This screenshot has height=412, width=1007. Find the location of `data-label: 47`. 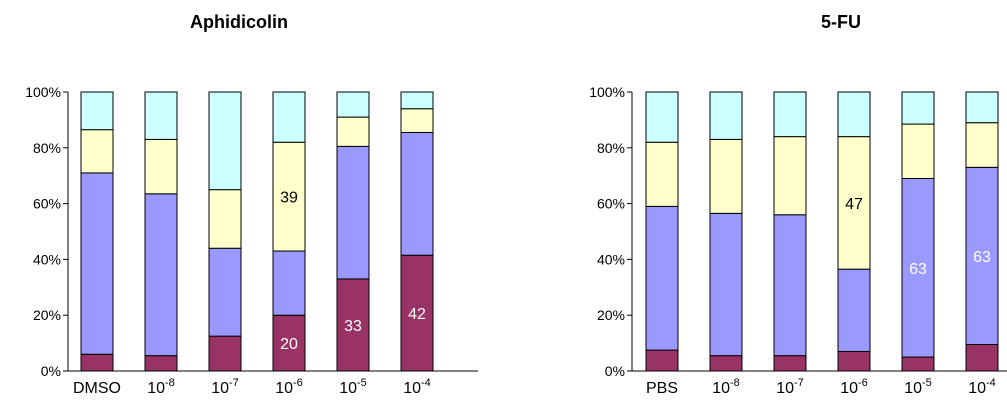

data-label: 47 is located at coordinates (854, 204).